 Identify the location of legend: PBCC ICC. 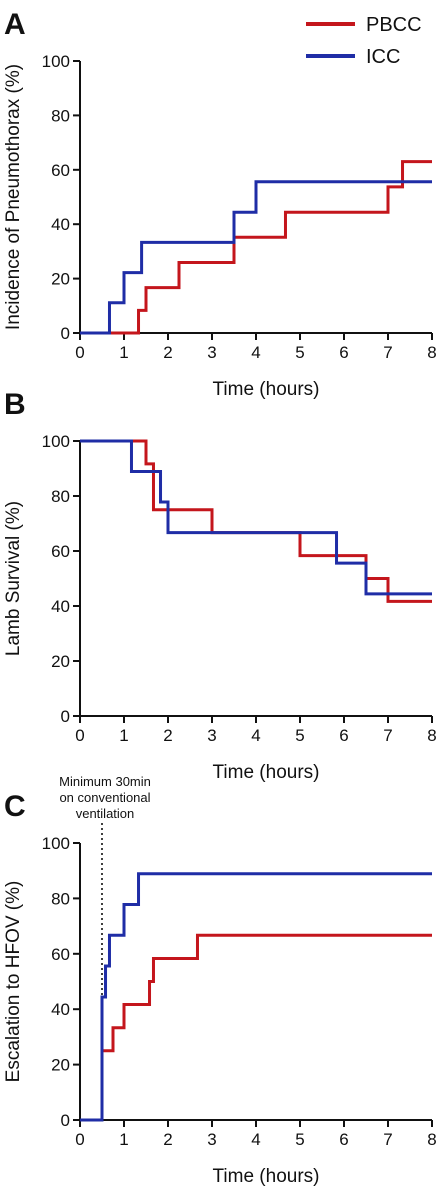
(364, 41).